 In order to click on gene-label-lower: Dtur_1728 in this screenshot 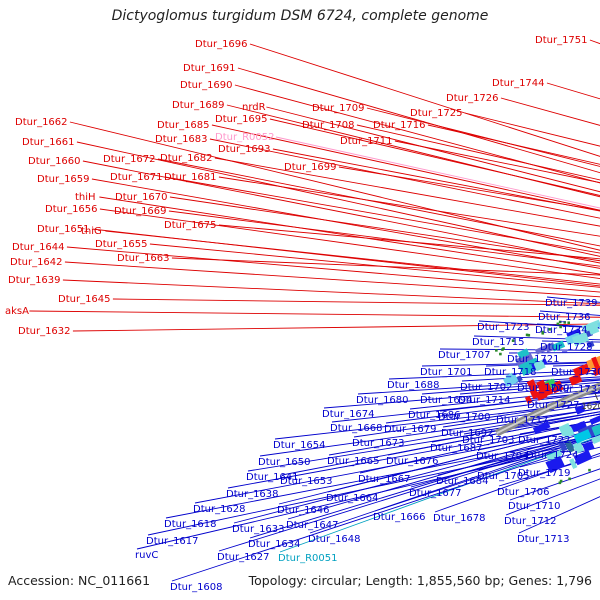, I will do `click(566, 347)`.